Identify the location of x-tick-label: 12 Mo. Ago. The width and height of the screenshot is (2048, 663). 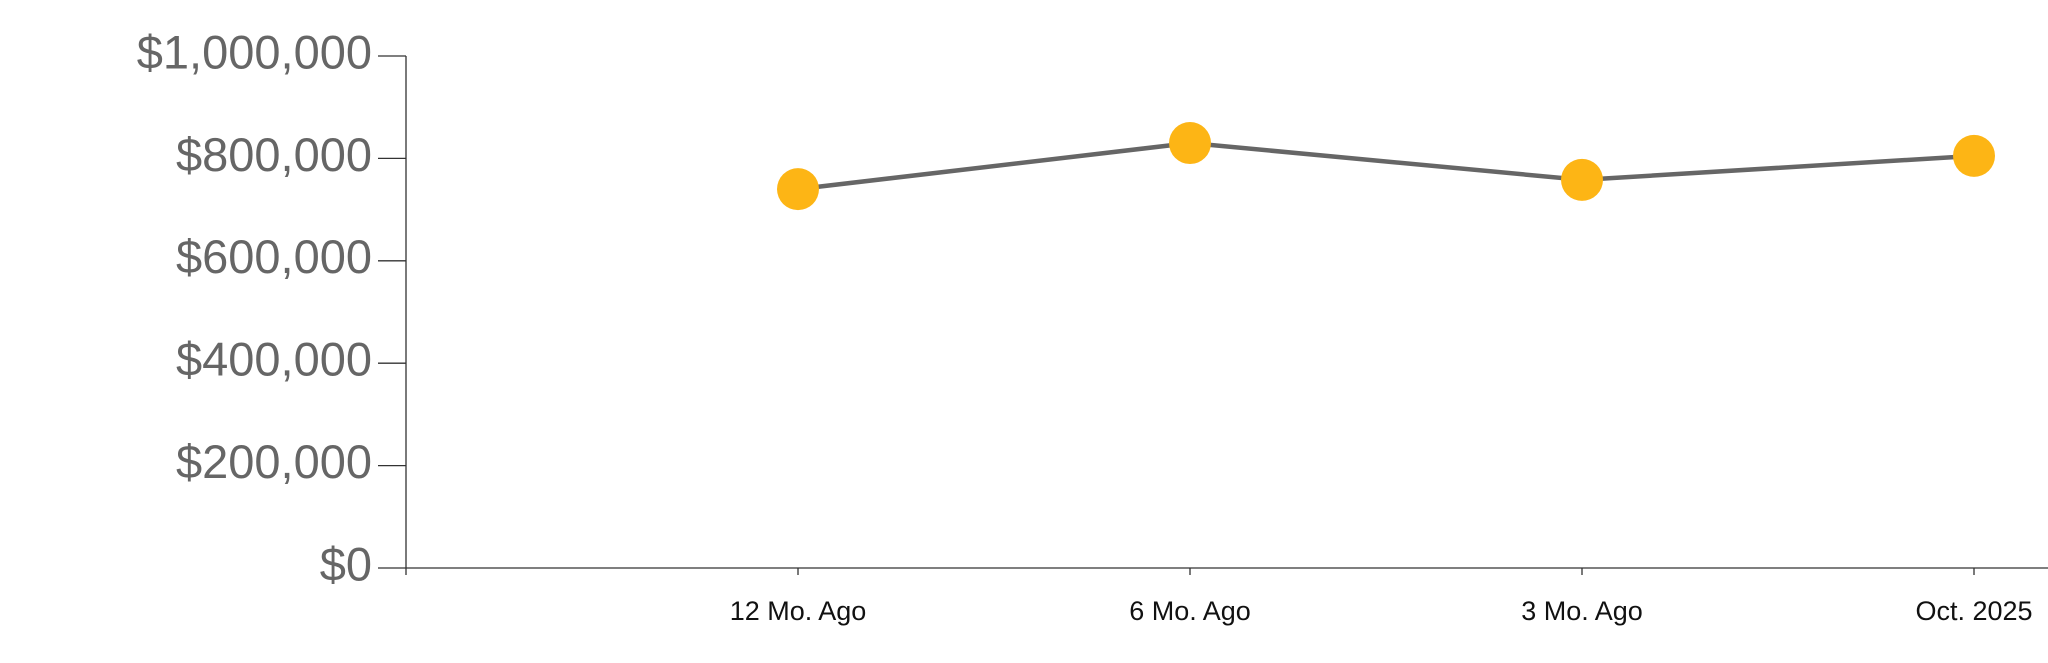
(798, 611).